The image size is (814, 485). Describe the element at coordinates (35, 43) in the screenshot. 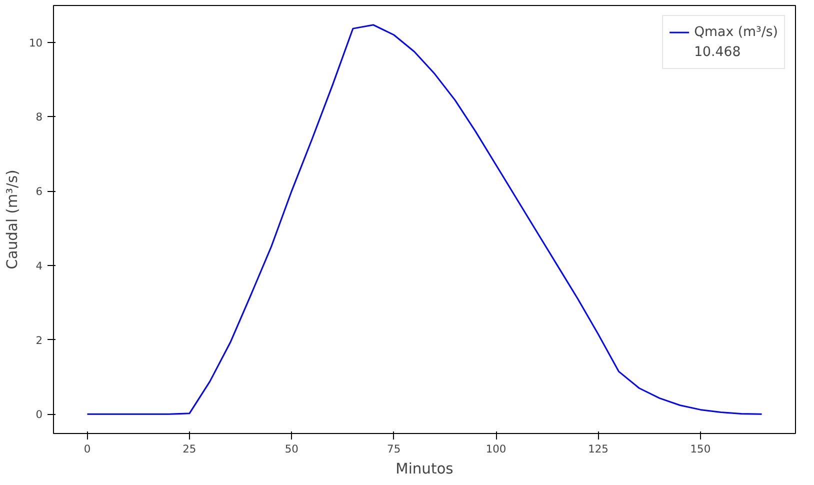

I see `y-tick-label: 10` at that location.